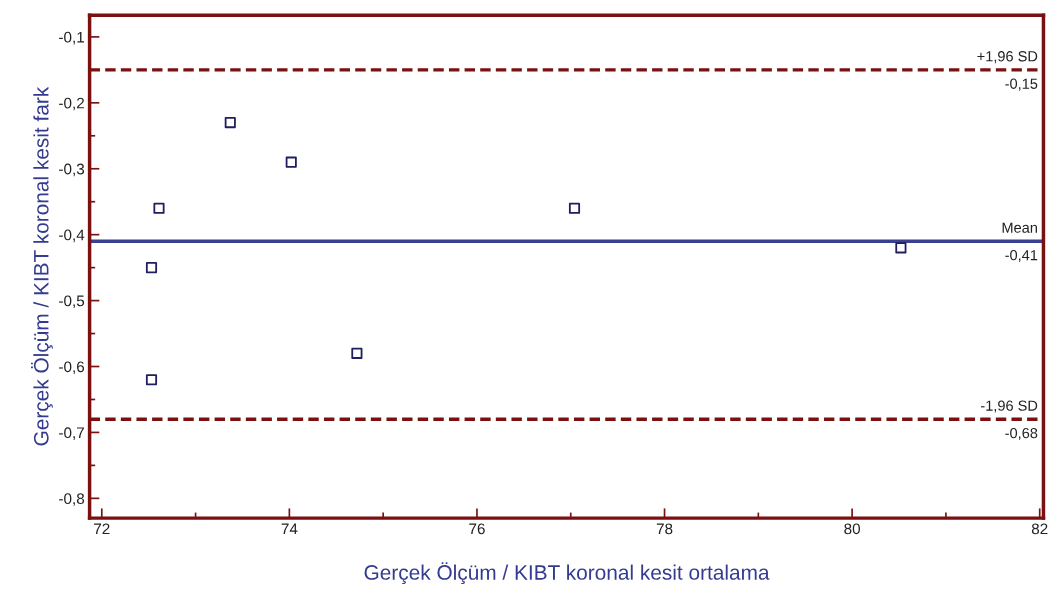  Describe the element at coordinates (664, 529) in the screenshot. I see `x-tick-label: 78` at that location.